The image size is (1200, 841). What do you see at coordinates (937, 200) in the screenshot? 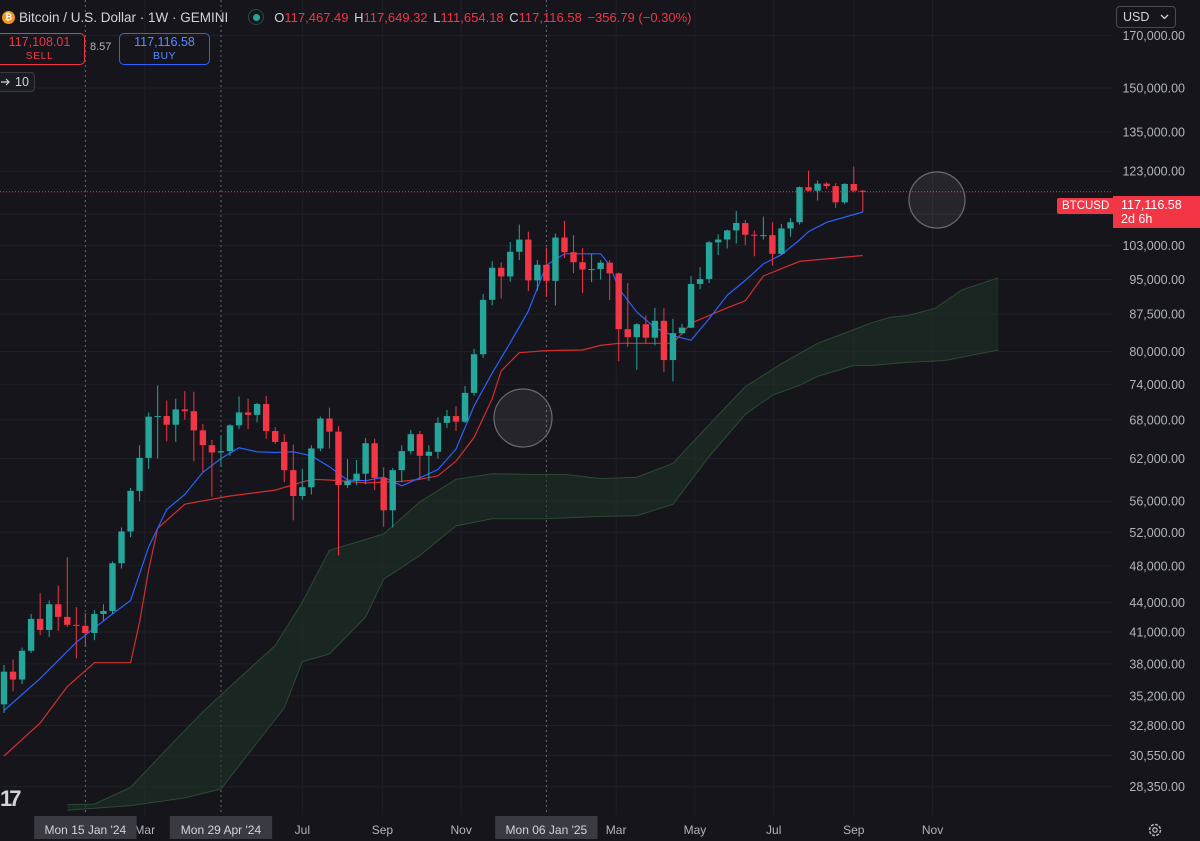
I see `annotation-circle` at bounding box center [937, 200].